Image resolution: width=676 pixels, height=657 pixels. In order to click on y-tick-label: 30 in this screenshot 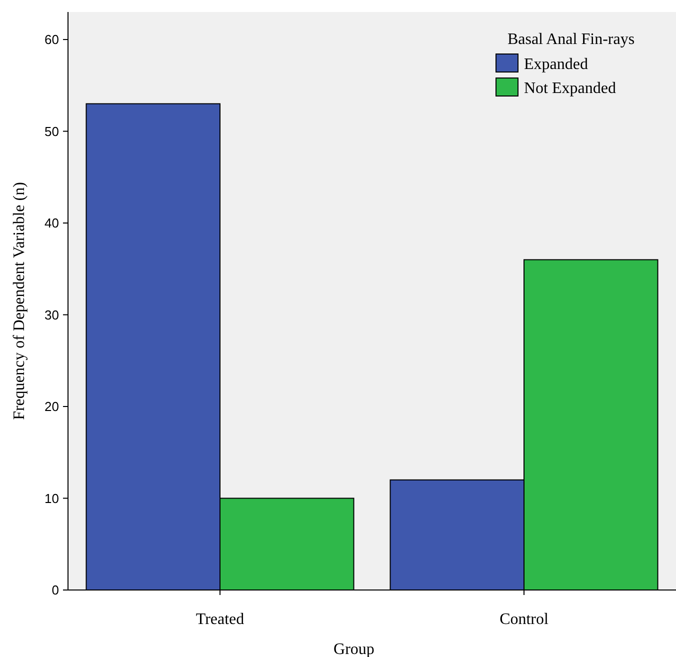, I will do `click(51, 314)`.